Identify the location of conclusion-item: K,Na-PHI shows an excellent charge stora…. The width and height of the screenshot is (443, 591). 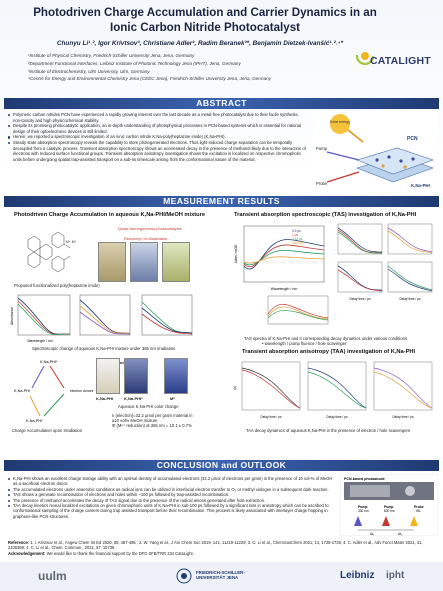
(171, 481).